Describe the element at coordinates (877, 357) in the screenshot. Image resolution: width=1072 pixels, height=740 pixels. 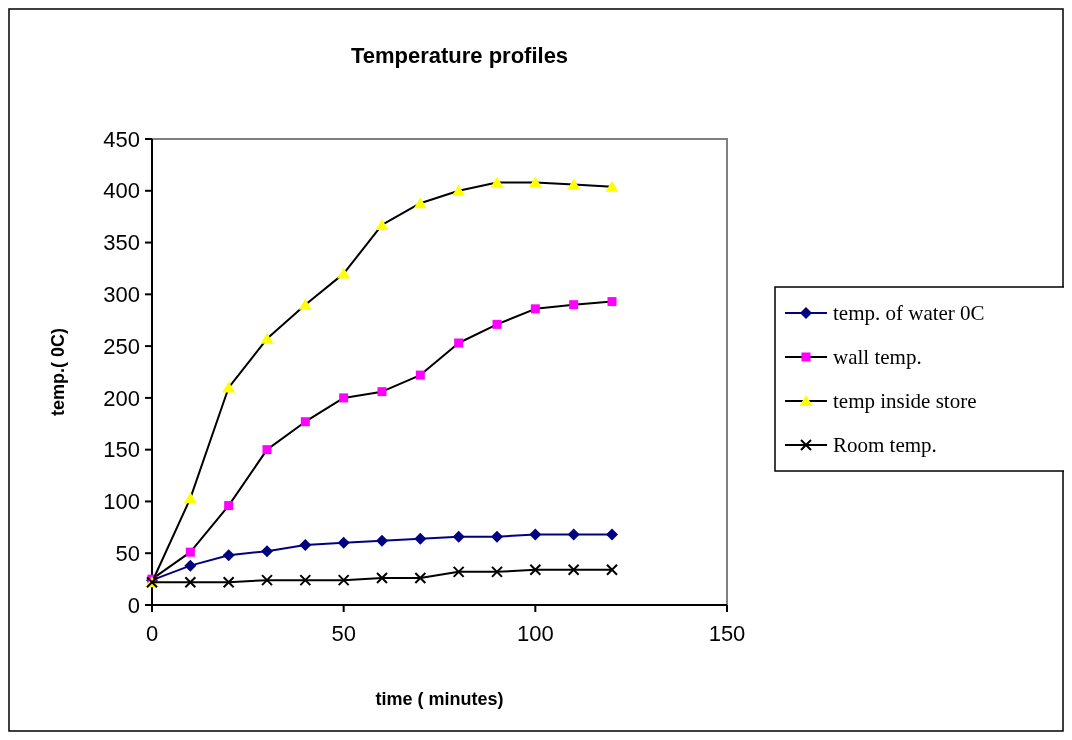
I see `legend-label: wall temp.` at that location.